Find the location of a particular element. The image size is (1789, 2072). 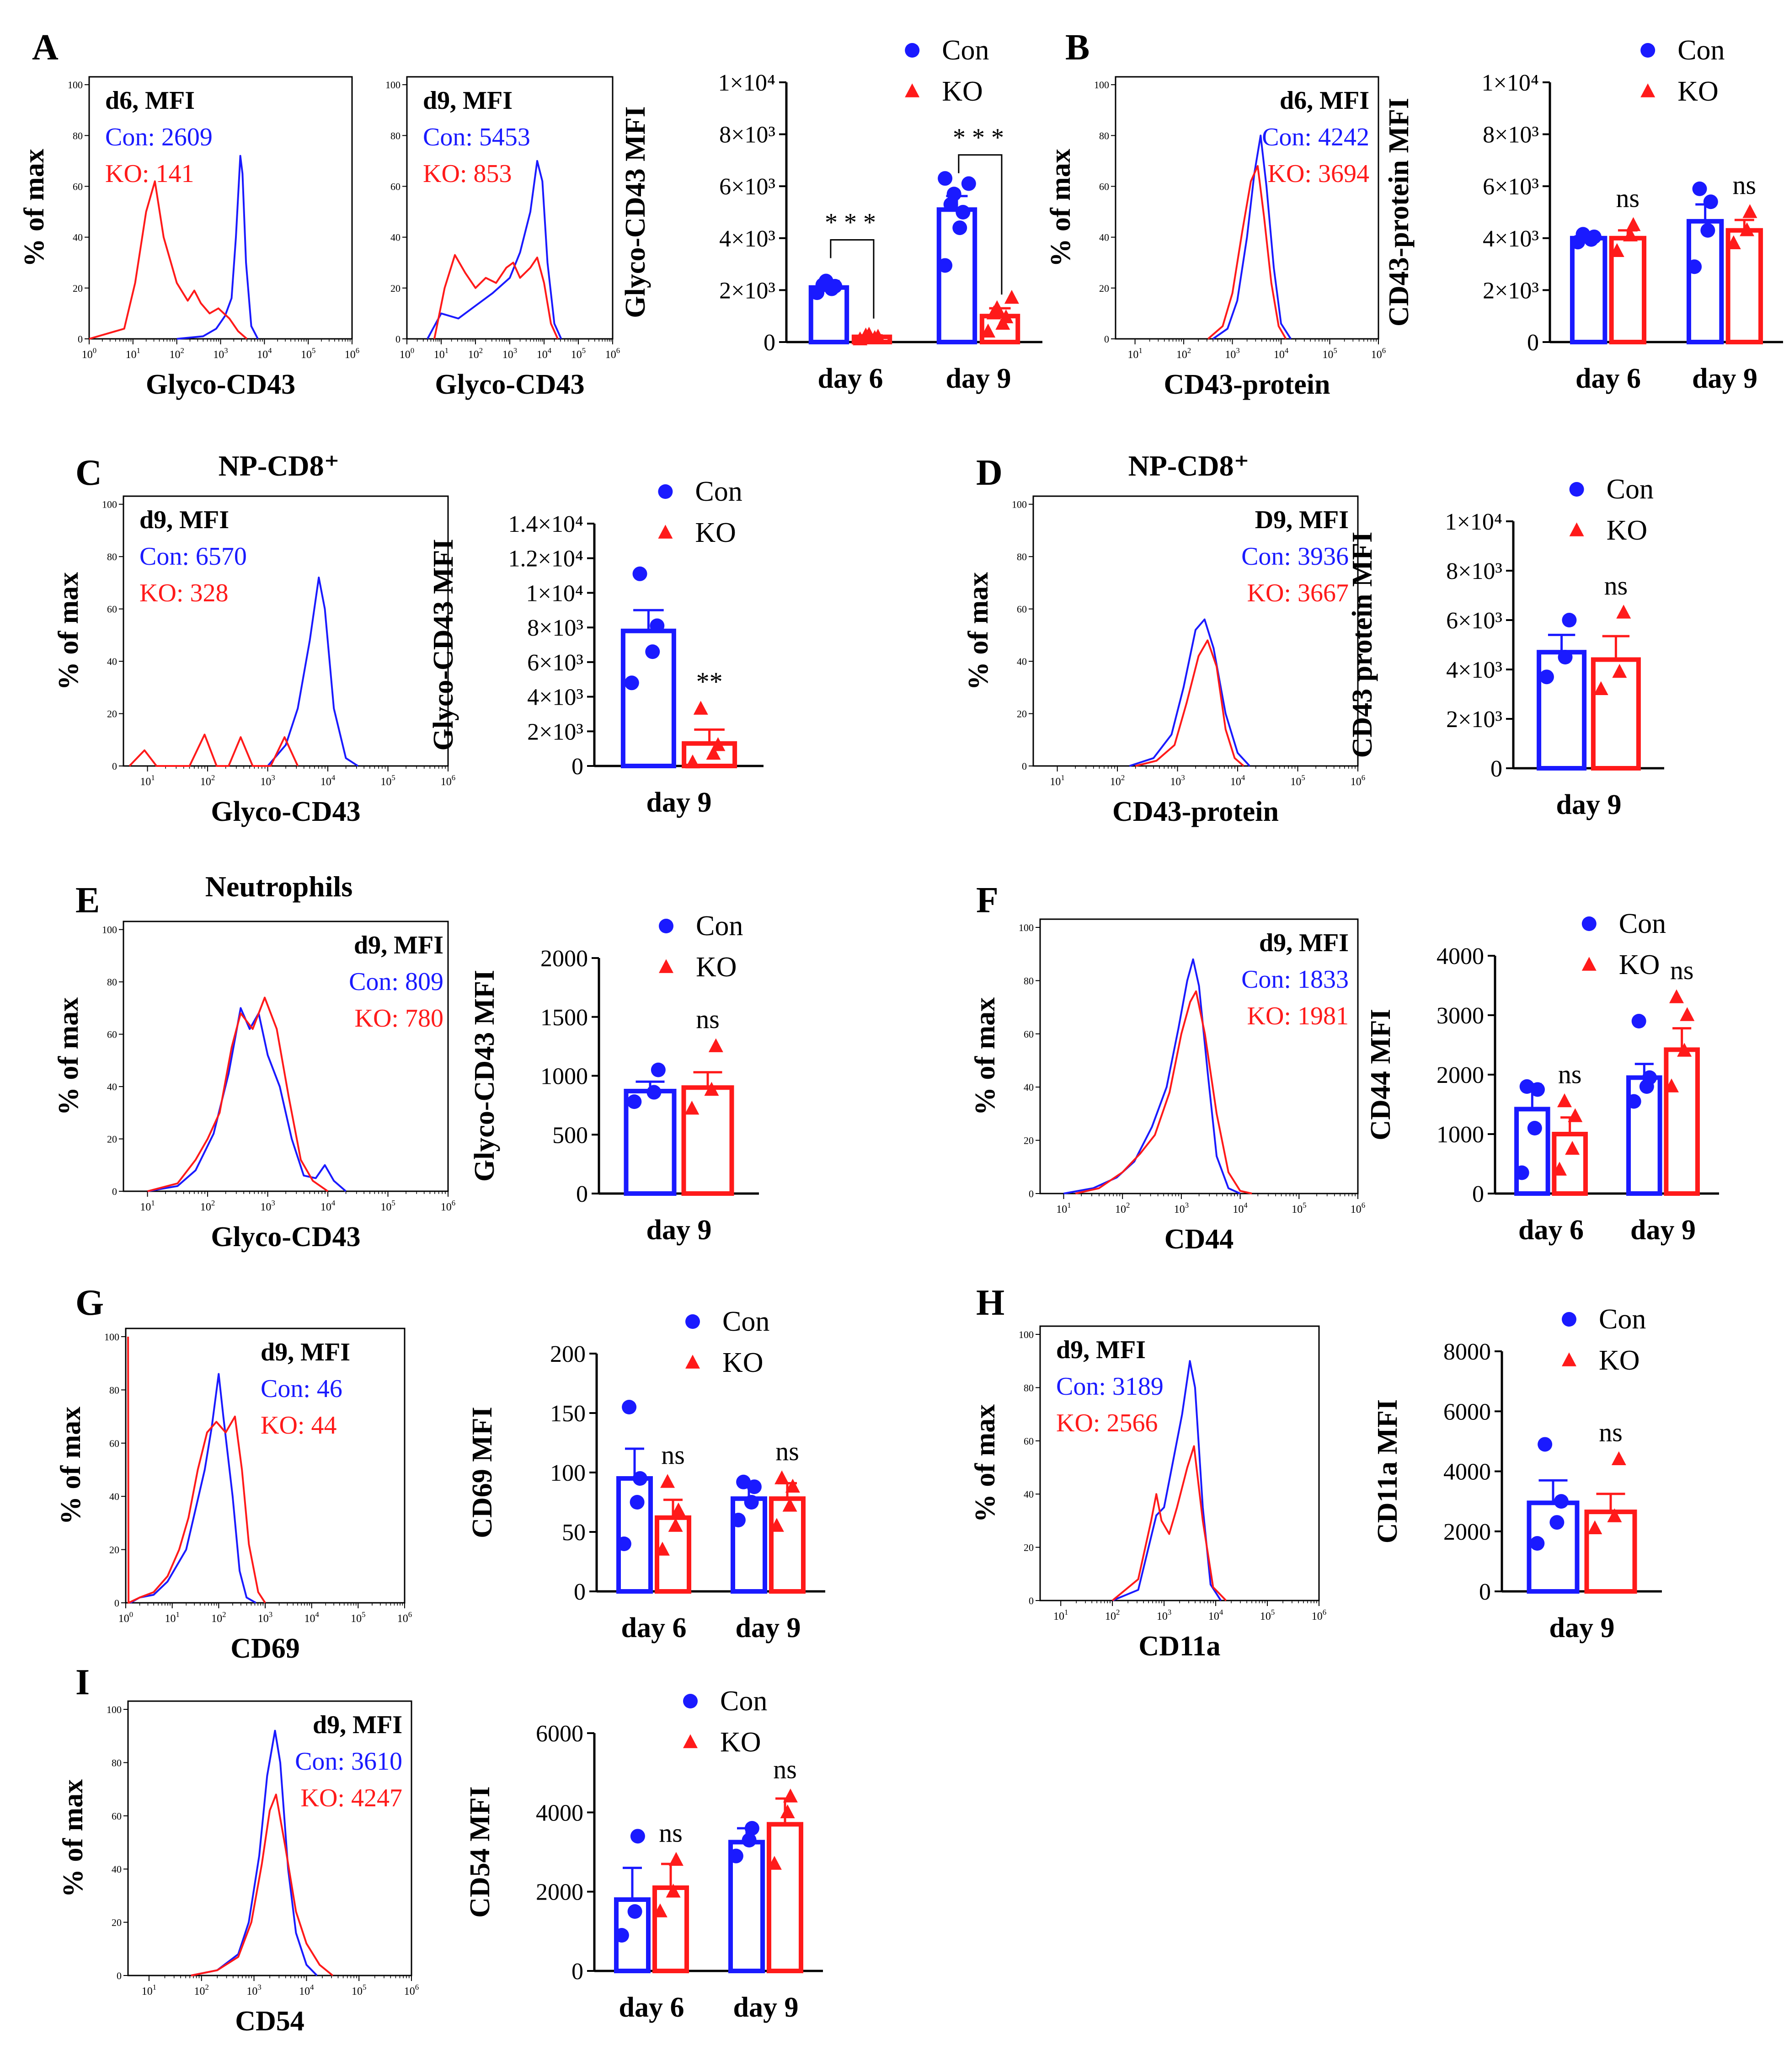

panel-title: NP-CD8⁺ is located at coordinates (1189, 466).